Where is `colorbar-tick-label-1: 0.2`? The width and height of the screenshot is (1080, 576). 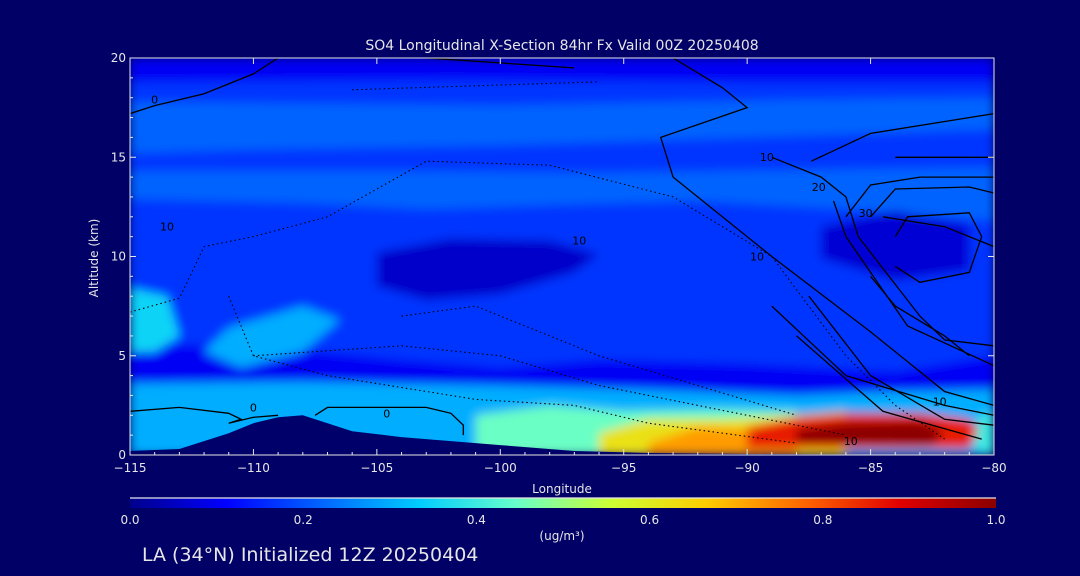
colorbar-tick-label-1: 0.2 is located at coordinates (303, 520).